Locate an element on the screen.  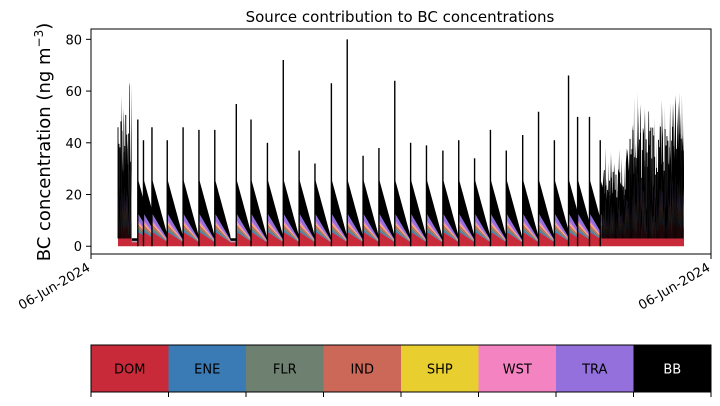
series-flr is located at coordinates (401, 223).